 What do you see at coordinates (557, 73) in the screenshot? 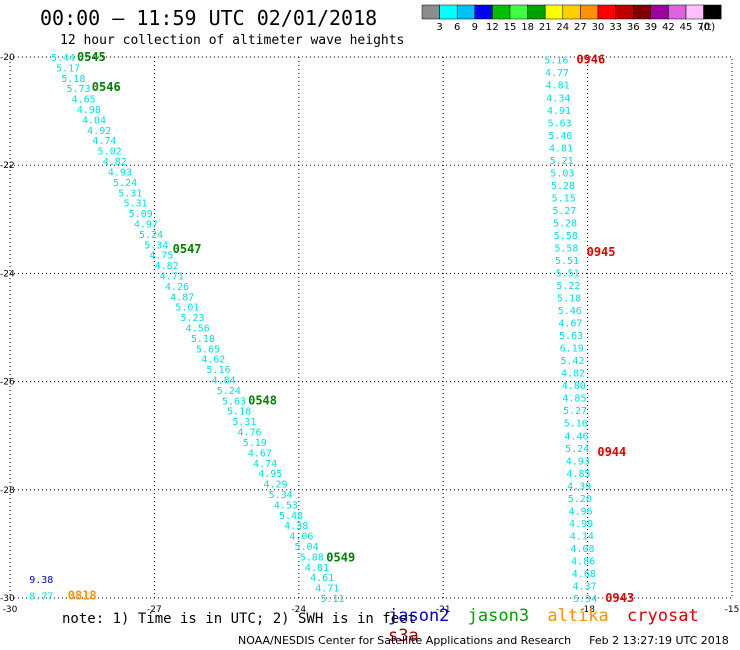
I see `wave-height-value: 4.77` at bounding box center [557, 73].